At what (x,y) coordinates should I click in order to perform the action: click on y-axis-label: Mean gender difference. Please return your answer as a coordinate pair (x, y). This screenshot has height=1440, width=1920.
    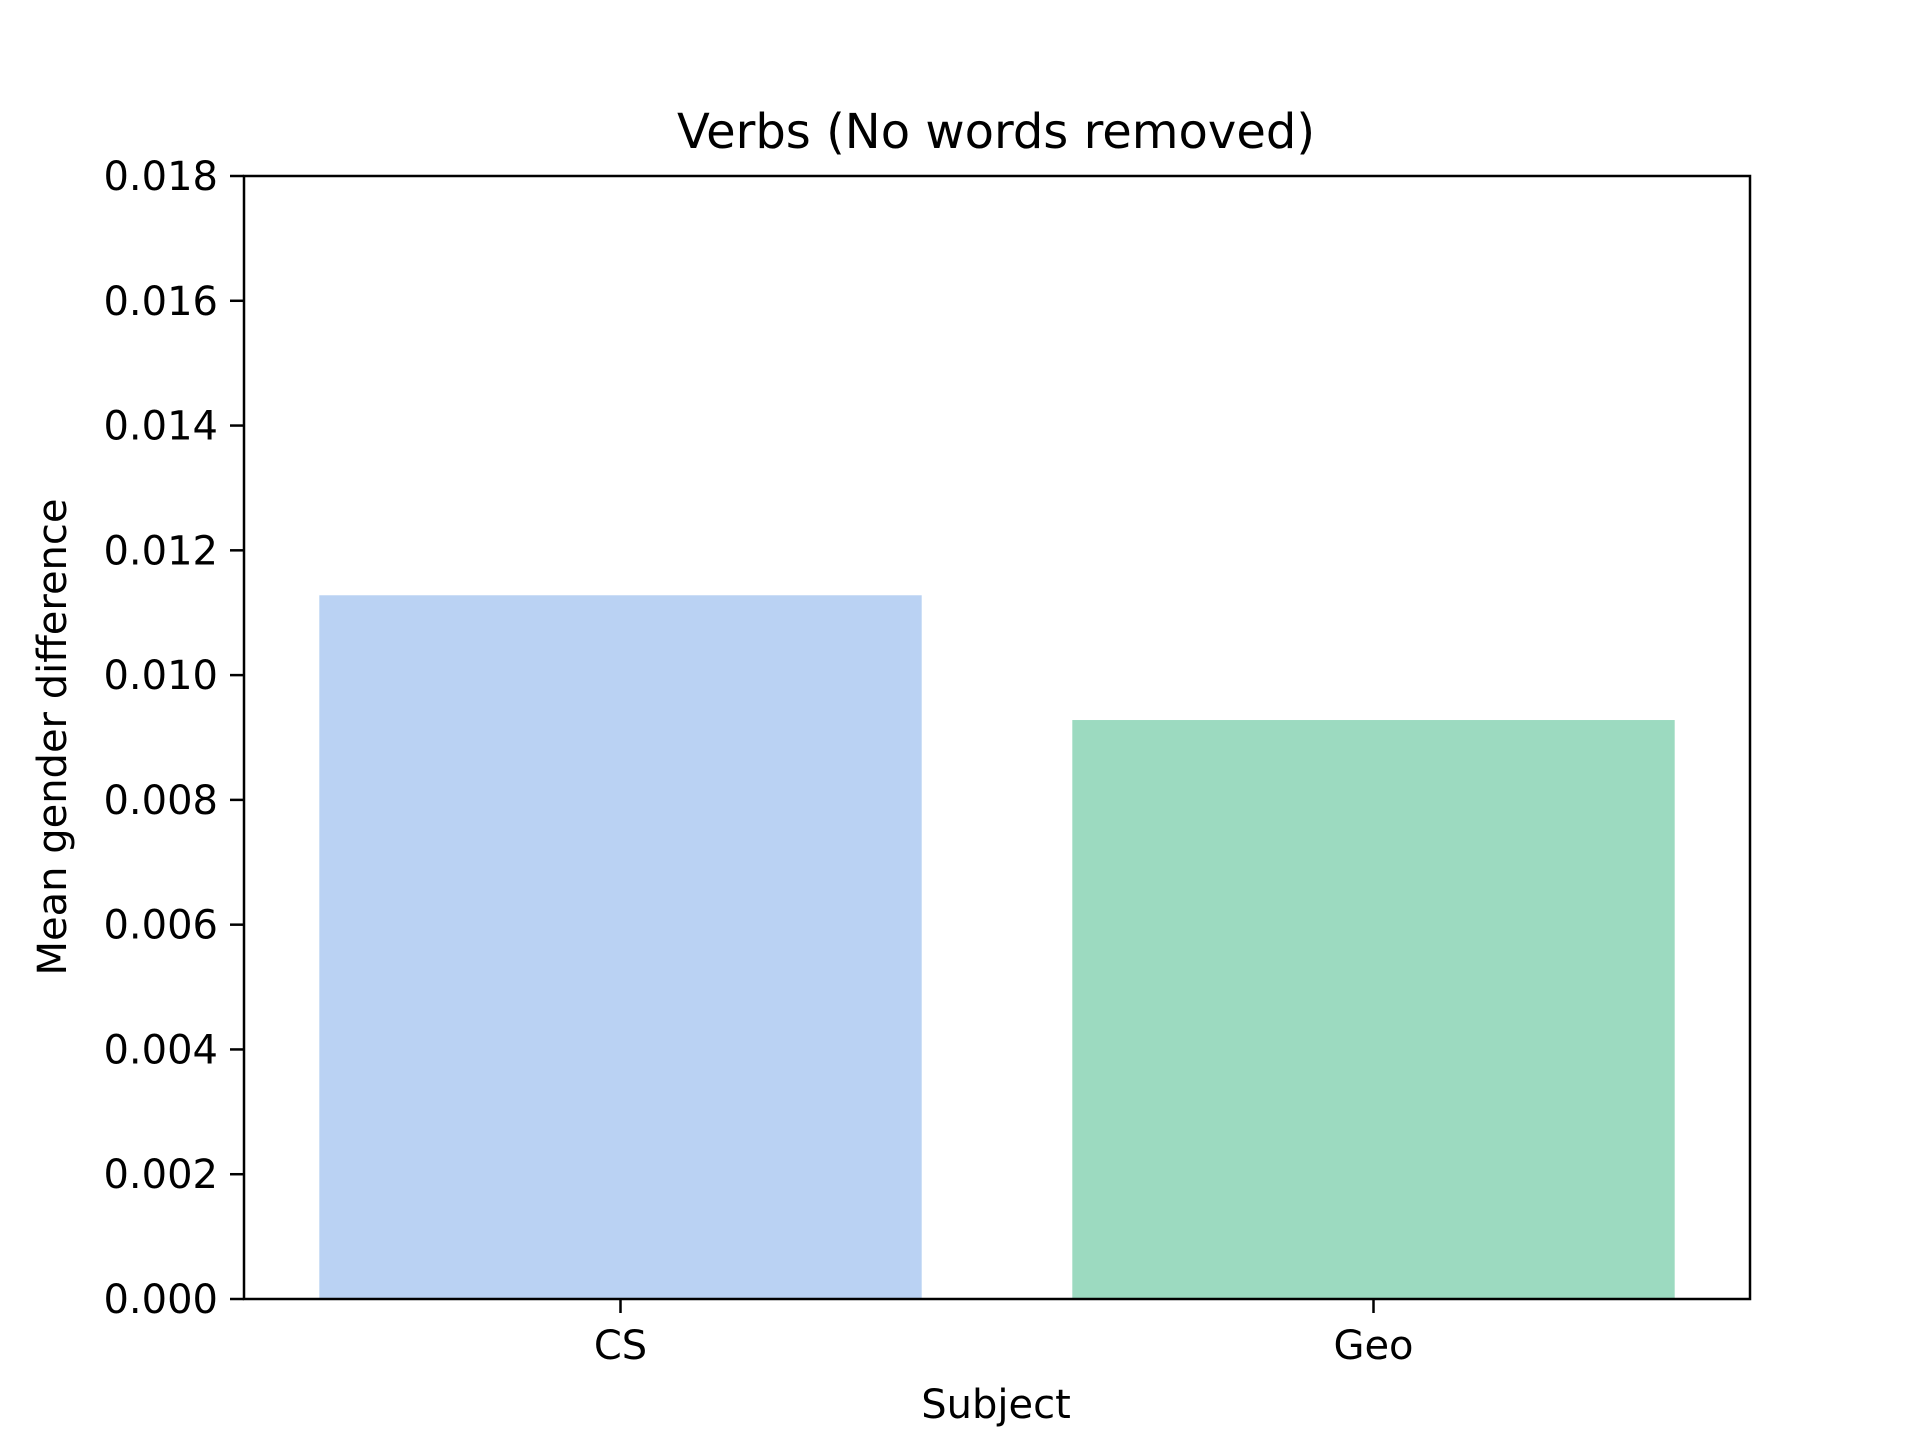
    Looking at the image, I should click on (53, 736).